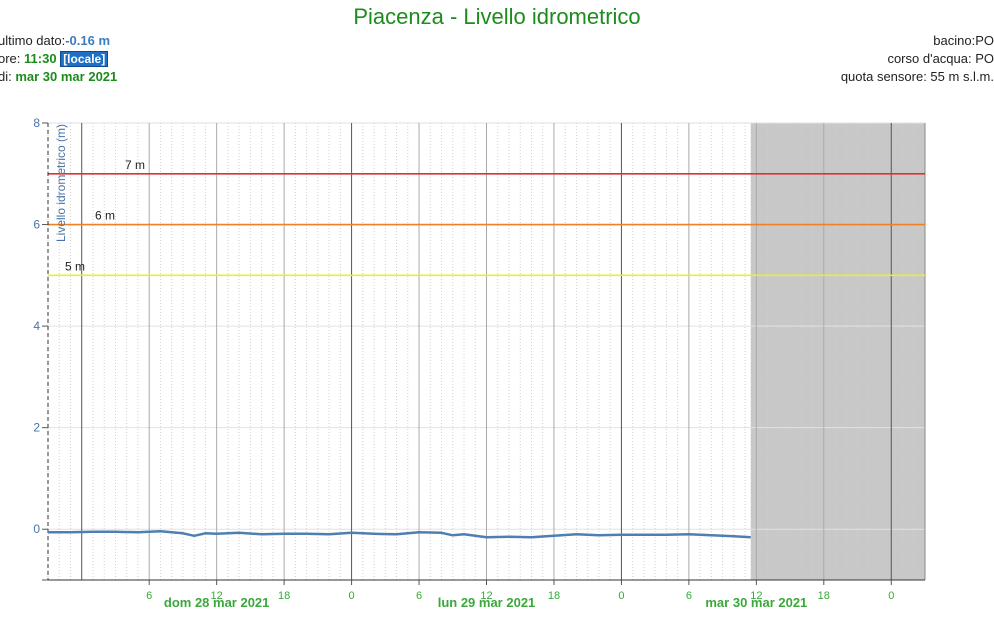 This screenshot has height=625, width=994. Describe the element at coordinates (61, 183) in the screenshot. I see `y-axis-label: Livello idrometrico (m)` at that location.